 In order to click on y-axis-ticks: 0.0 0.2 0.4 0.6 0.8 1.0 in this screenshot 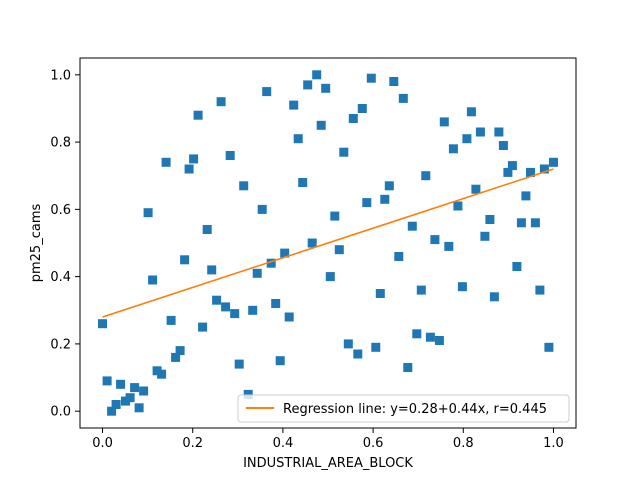, I will do `click(65, 244)`.